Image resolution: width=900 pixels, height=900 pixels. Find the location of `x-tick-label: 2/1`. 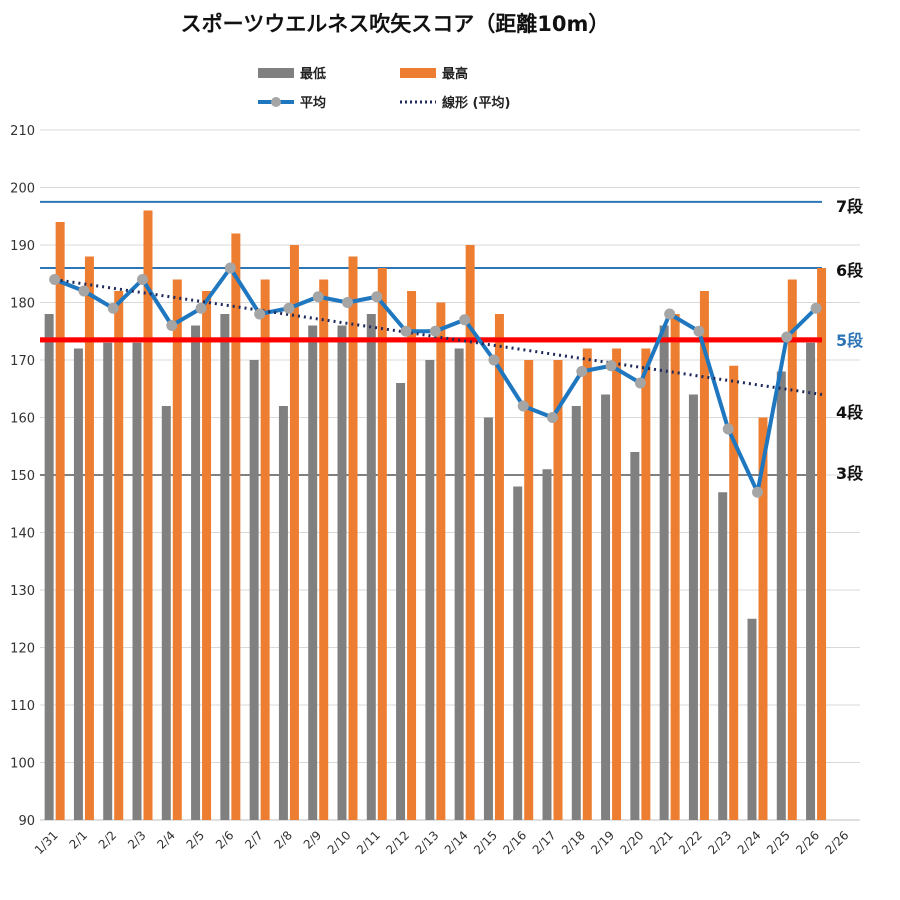

x-tick-label: 2/1 is located at coordinates (78, 840).